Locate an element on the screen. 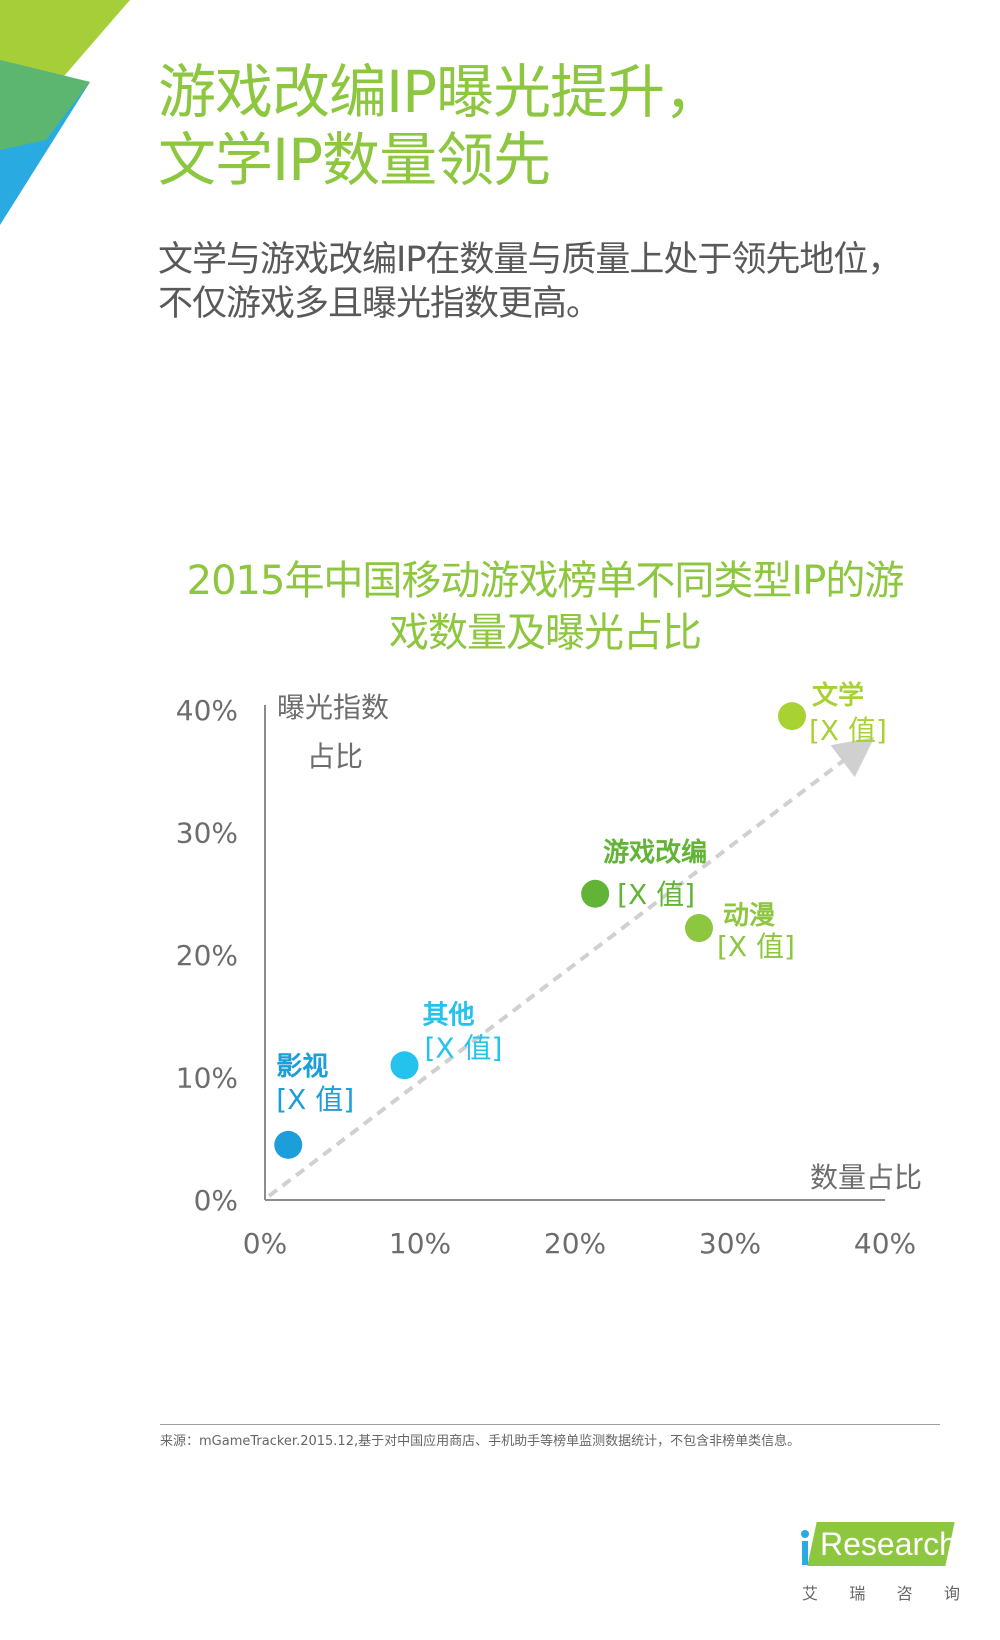  chart-title-line: 戏数量及曝光占比 is located at coordinates (545, 633).